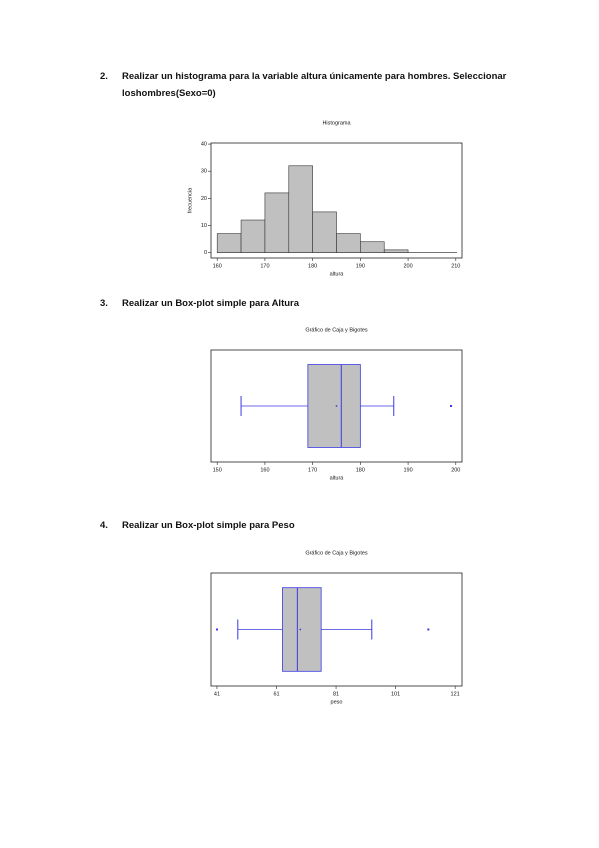 The width and height of the screenshot is (599, 848). I want to click on x-tick-label: 101, so click(395, 694).